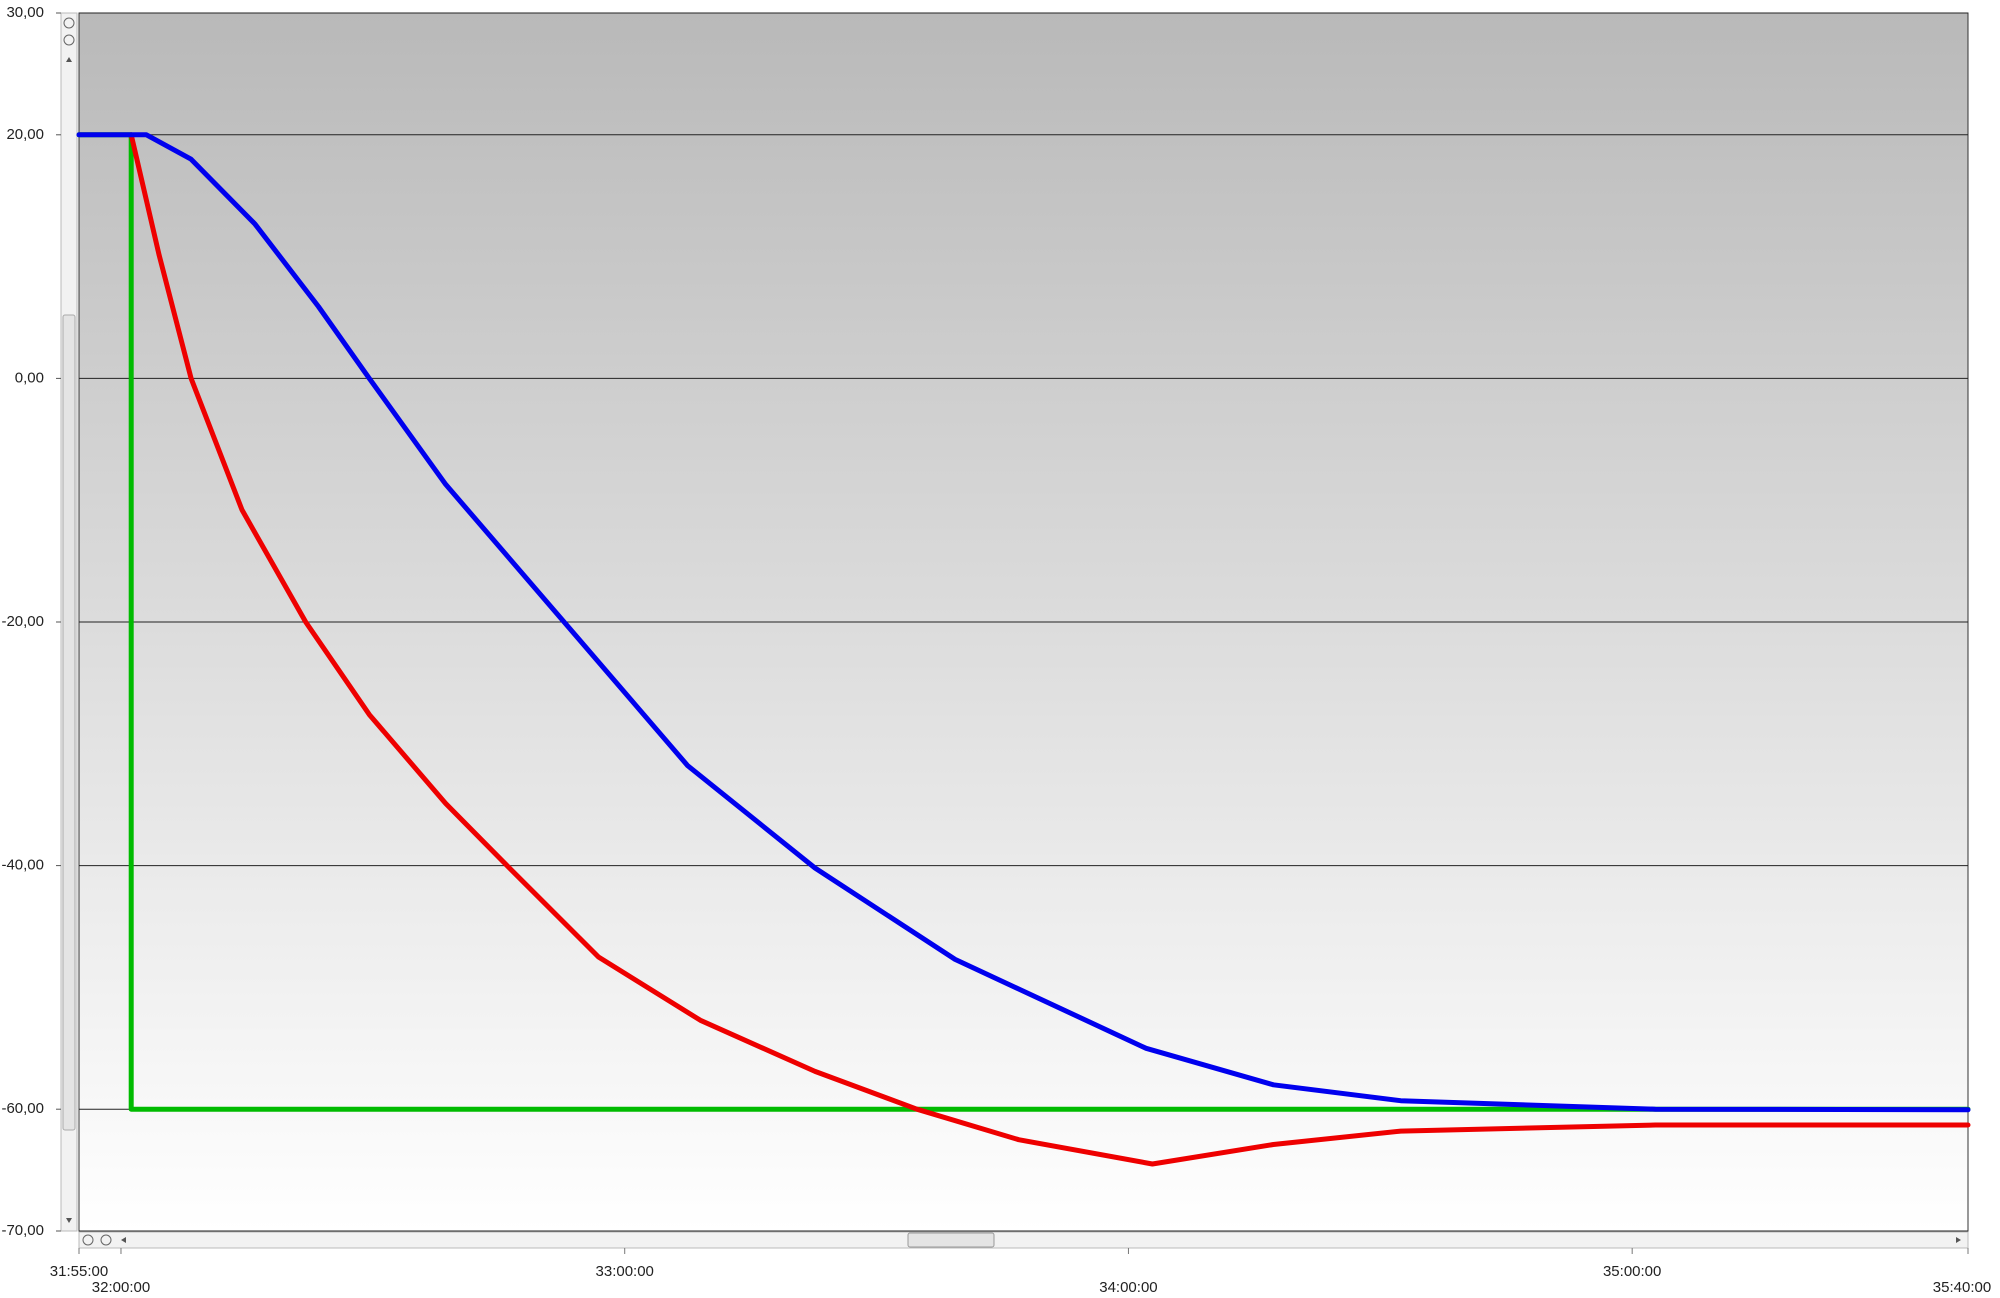 Image resolution: width=2000 pixels, height=1298 pixels. What do you see at coordinates (22, 621) in the screenshot?
I see `y-tick-label: -20,00` at bounding box center [22, 621].